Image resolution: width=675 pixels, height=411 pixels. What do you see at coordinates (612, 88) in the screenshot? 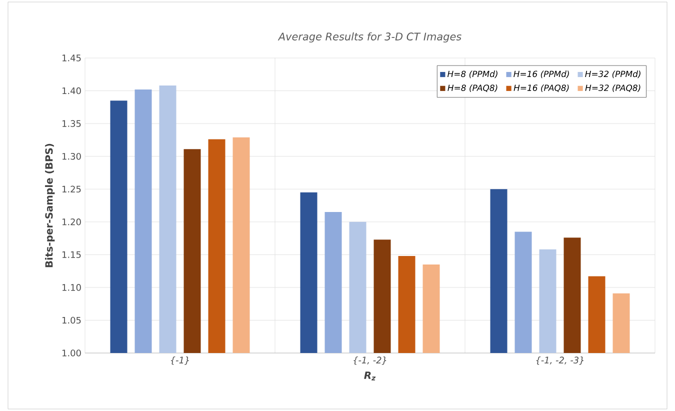
I see `legend-label: H=32 (PAQ8)` at bounding box center [612, 88].